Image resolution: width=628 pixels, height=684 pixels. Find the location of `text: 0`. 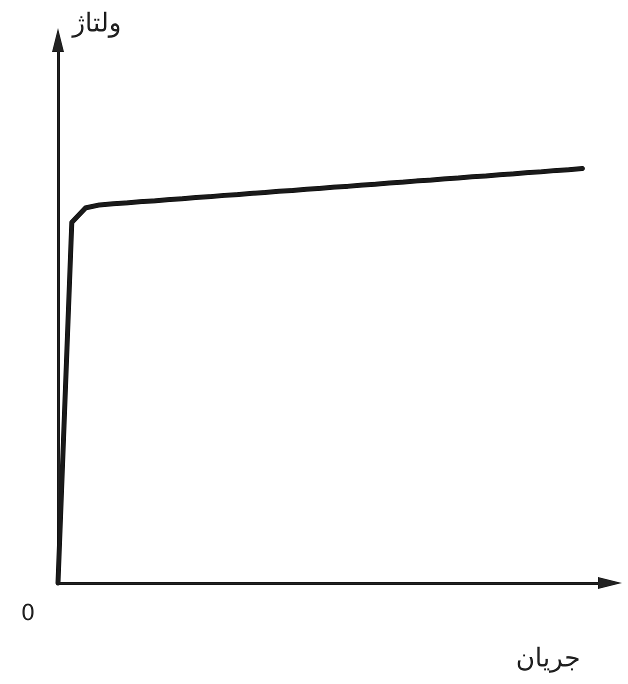

text: 0 is located at coordinates (28, 613).